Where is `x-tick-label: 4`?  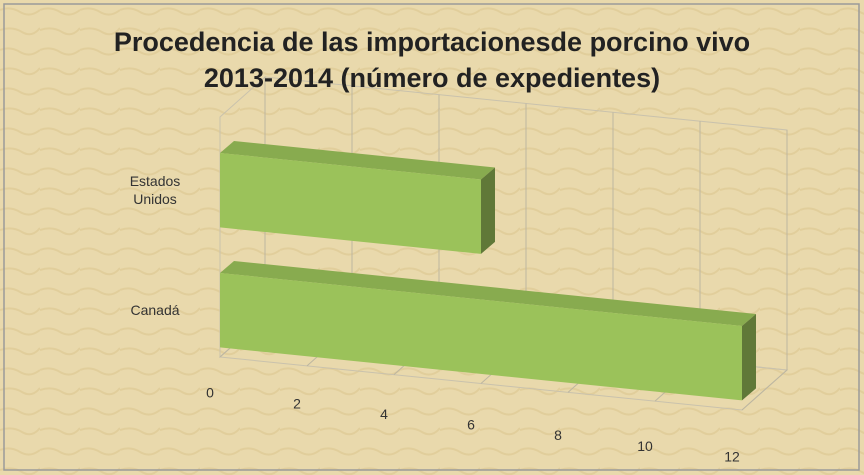 x-tick-label: 4 is located at coordinates (384, 414).